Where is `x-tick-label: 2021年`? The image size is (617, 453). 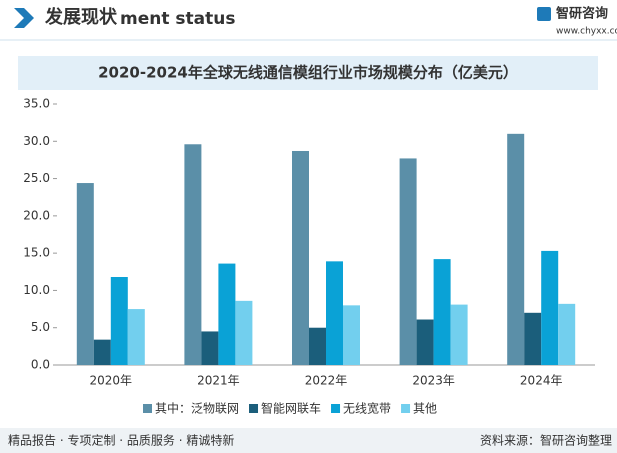
x-tick-label: 2021年 is located at coordinates (218, 381).